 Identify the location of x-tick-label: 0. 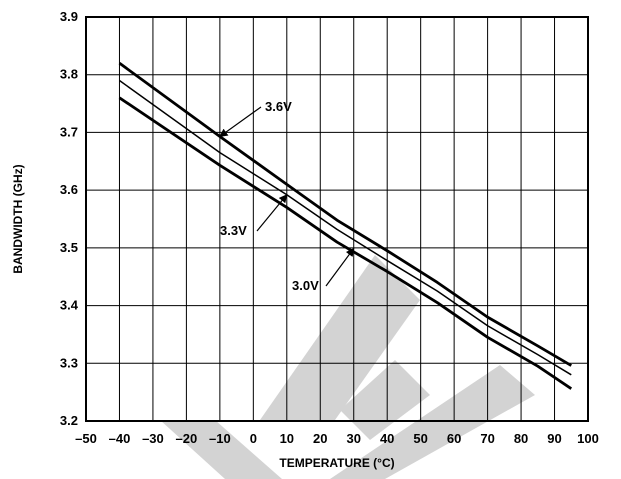
(253, 438).